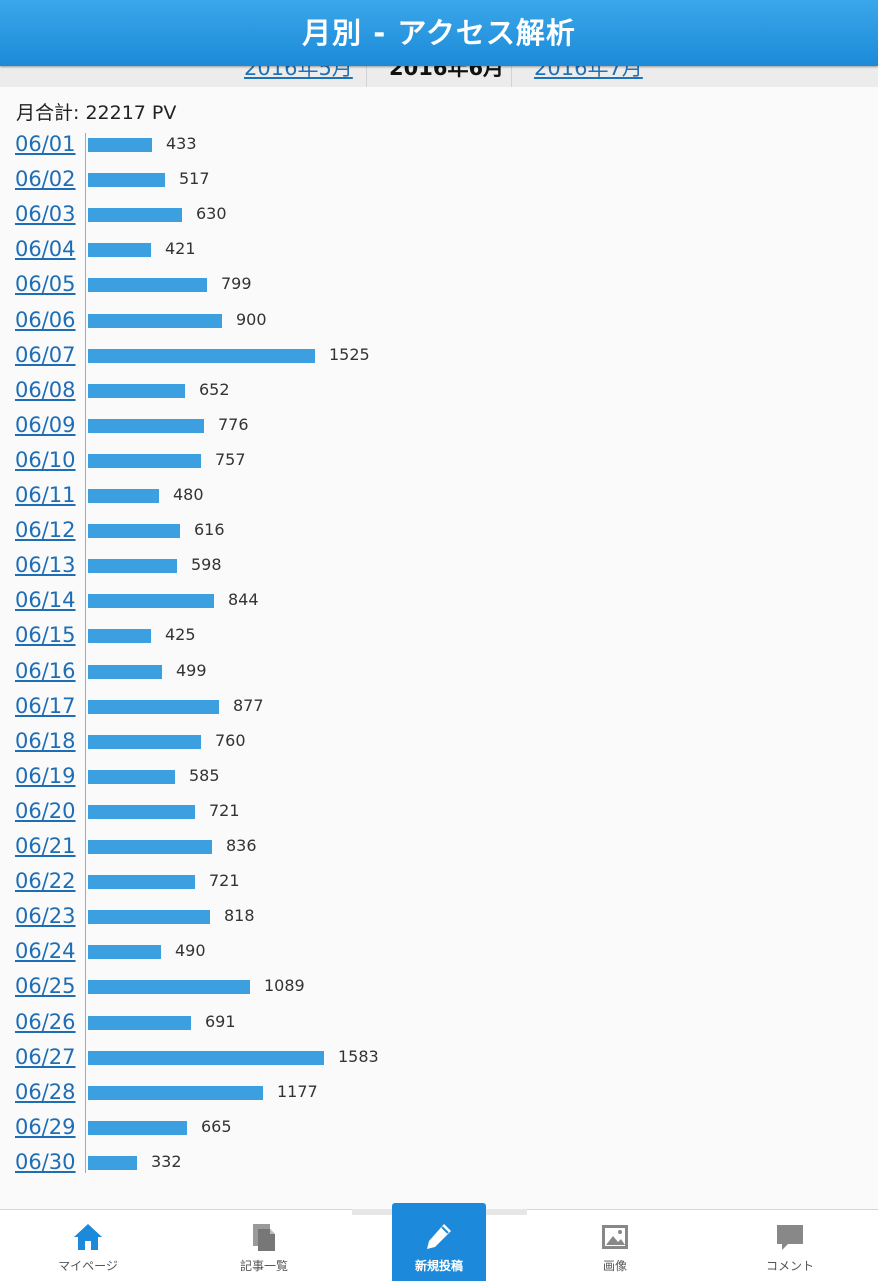  I want to click on pv-value-label: 721, so click(224, 810).